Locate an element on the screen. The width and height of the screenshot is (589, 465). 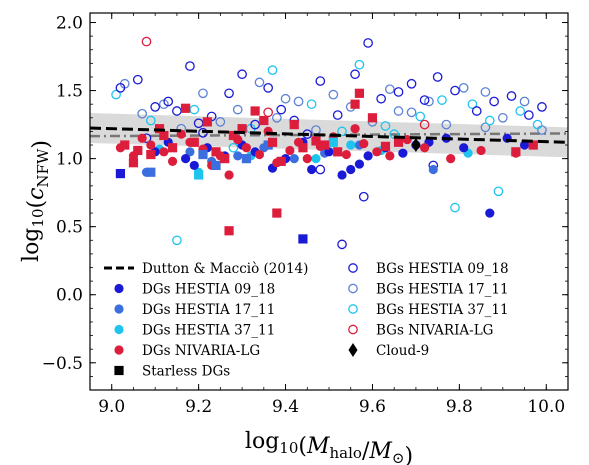
legend-item: DGs NIVARIA-LG is located at coordinates (187, 351).